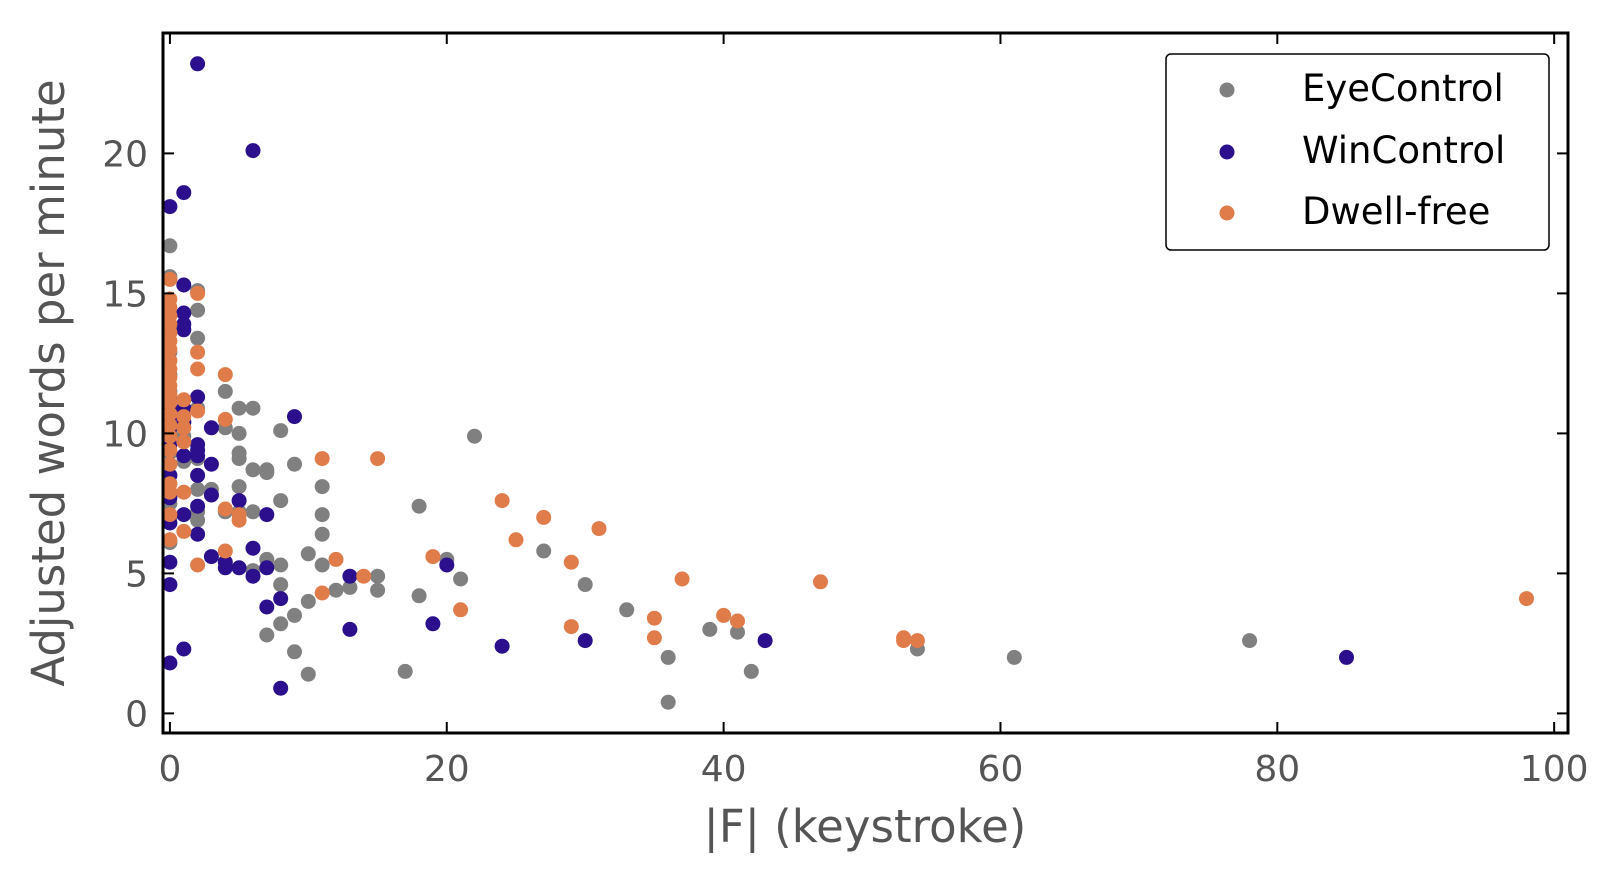 This screenshot has width=1613, height=876. I want to click on legend-marker-wincontrol, so click(1227, 152).